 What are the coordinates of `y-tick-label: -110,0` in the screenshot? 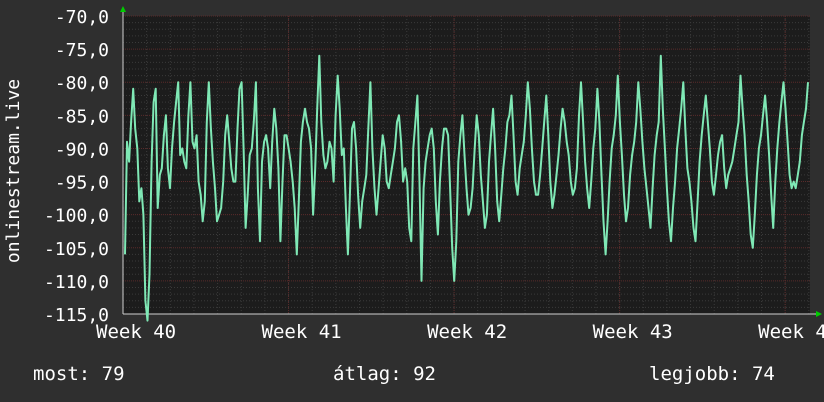 It's located at (76, 282).